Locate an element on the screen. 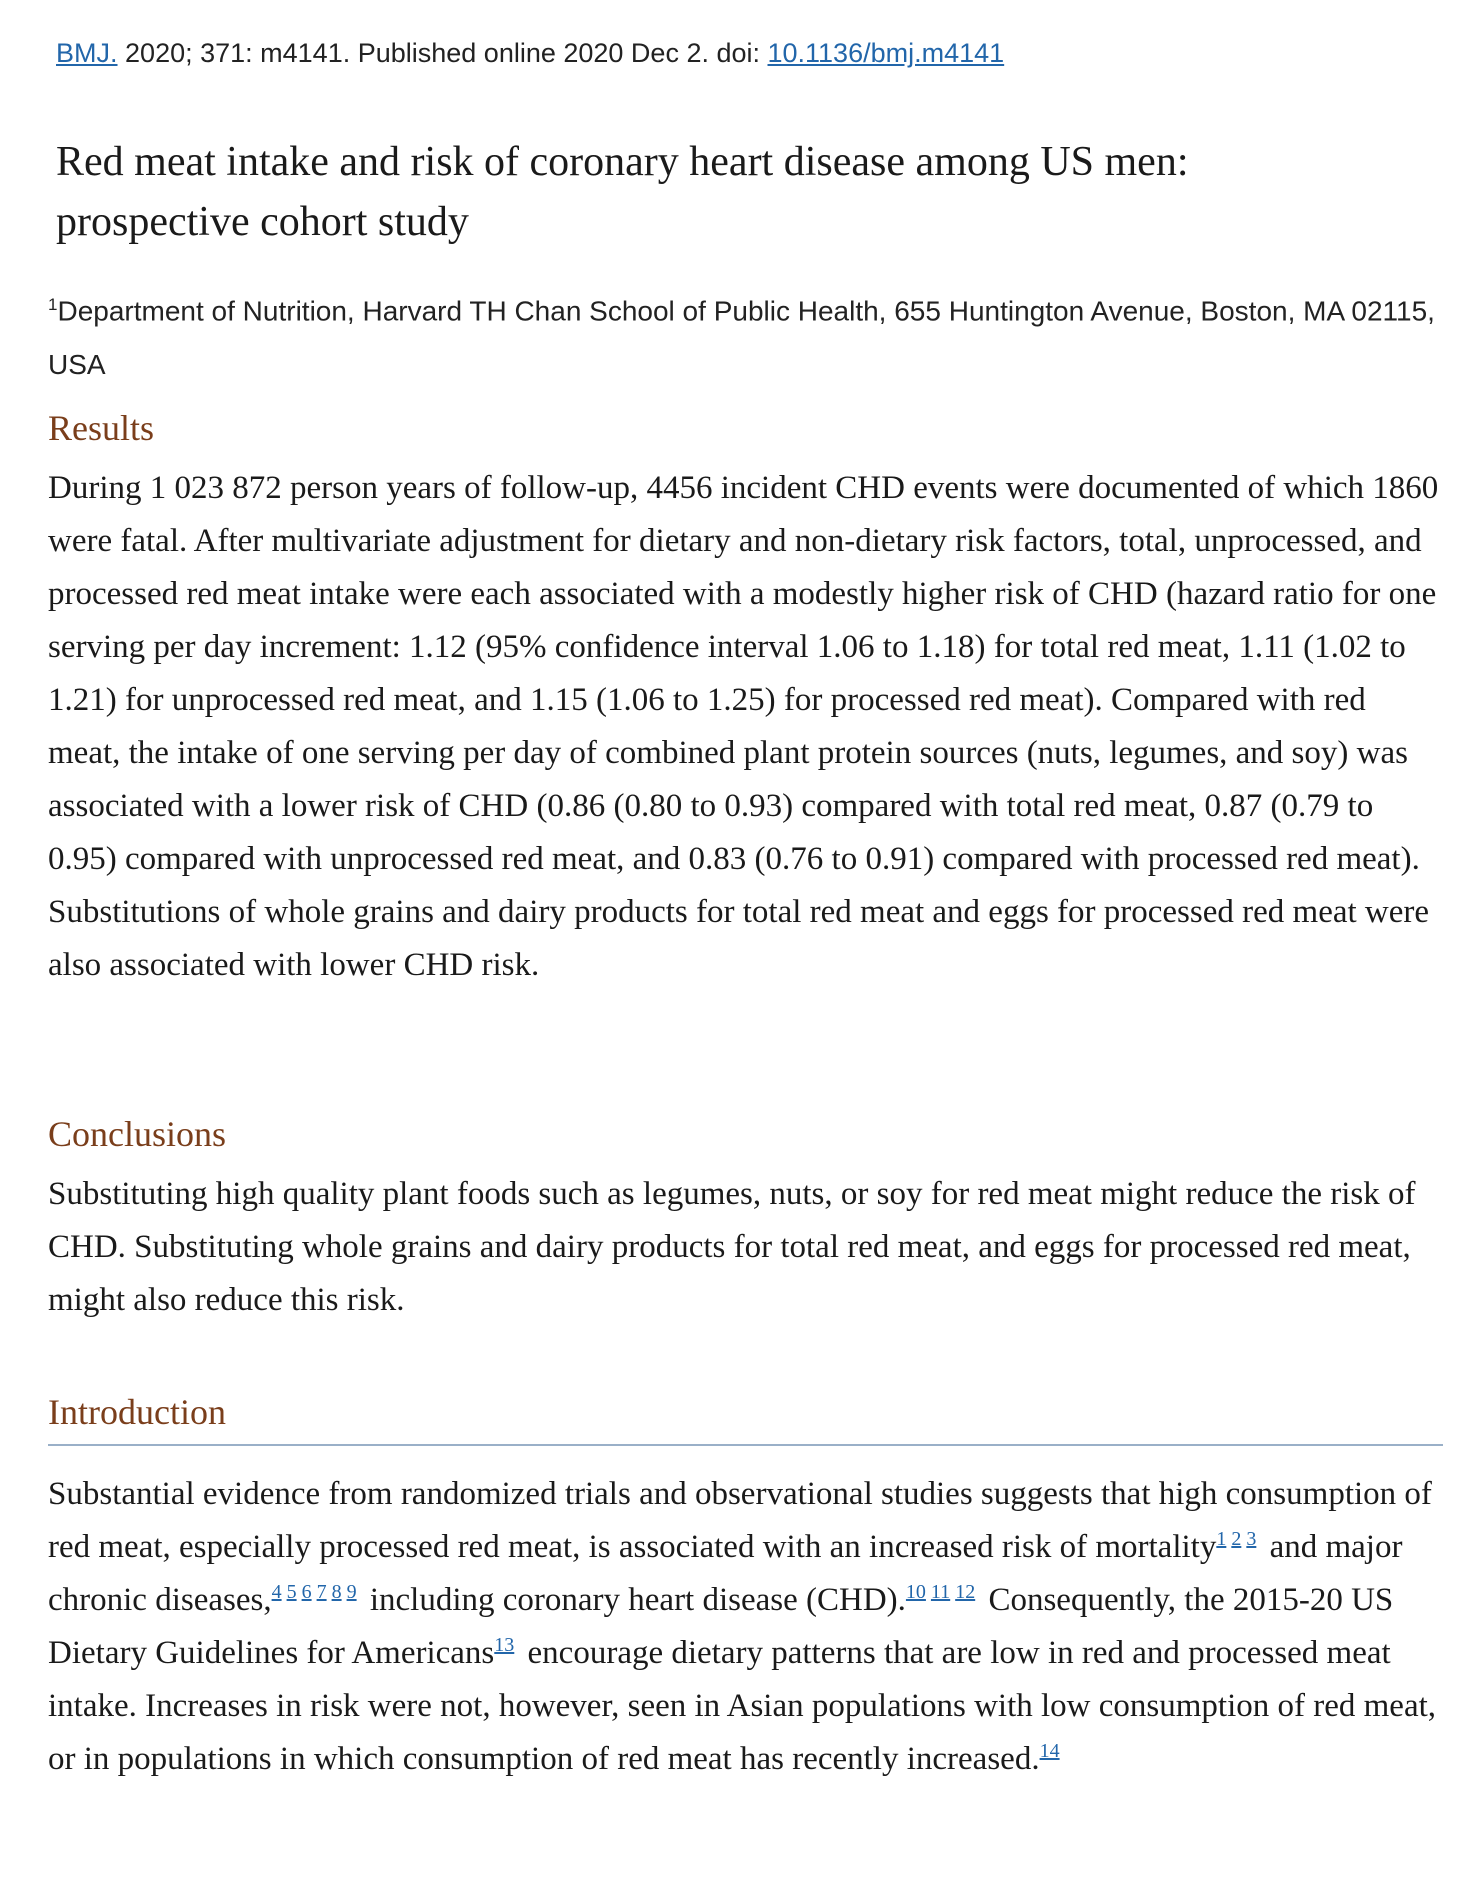  section-heading: Conclusions is located at coordinates (137, 1134).